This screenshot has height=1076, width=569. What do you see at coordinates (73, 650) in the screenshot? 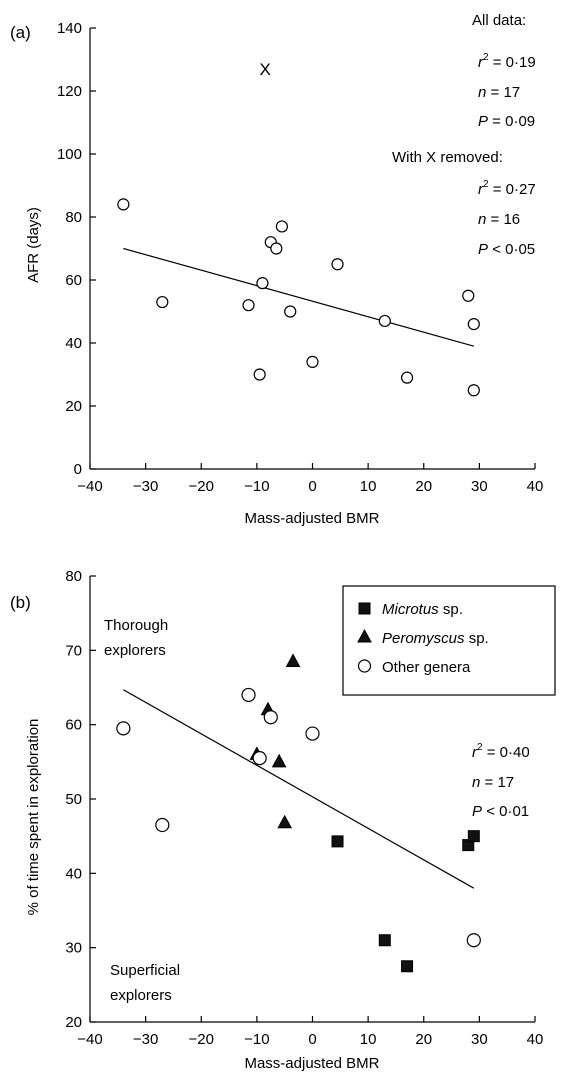
I see `y-tick-label: 70` at bounding box center [73, 650].